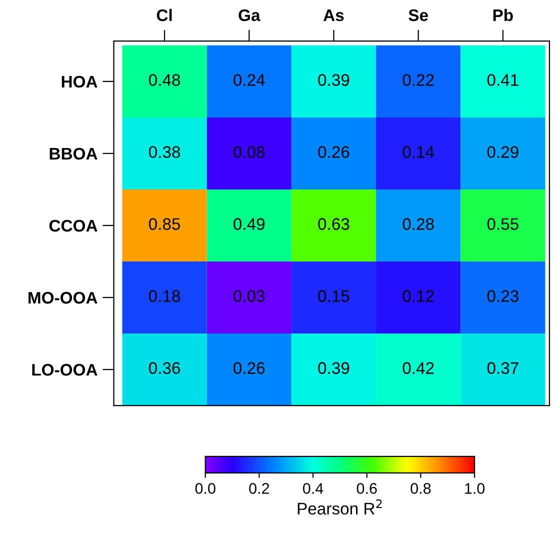  Describe the element at coordinates (502, 80) in the screenshot. I see `data-label: 0.41` at that location.